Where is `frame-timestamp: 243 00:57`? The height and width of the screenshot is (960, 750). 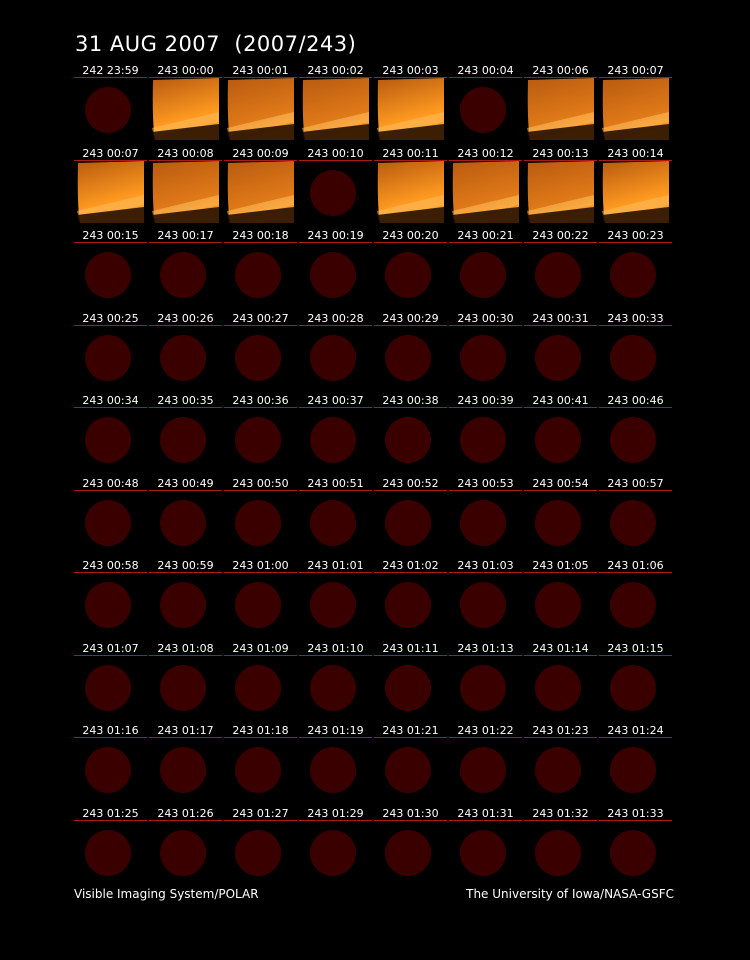
frame-timestamp: 243 00:57 is located at coordinates (635, 484).